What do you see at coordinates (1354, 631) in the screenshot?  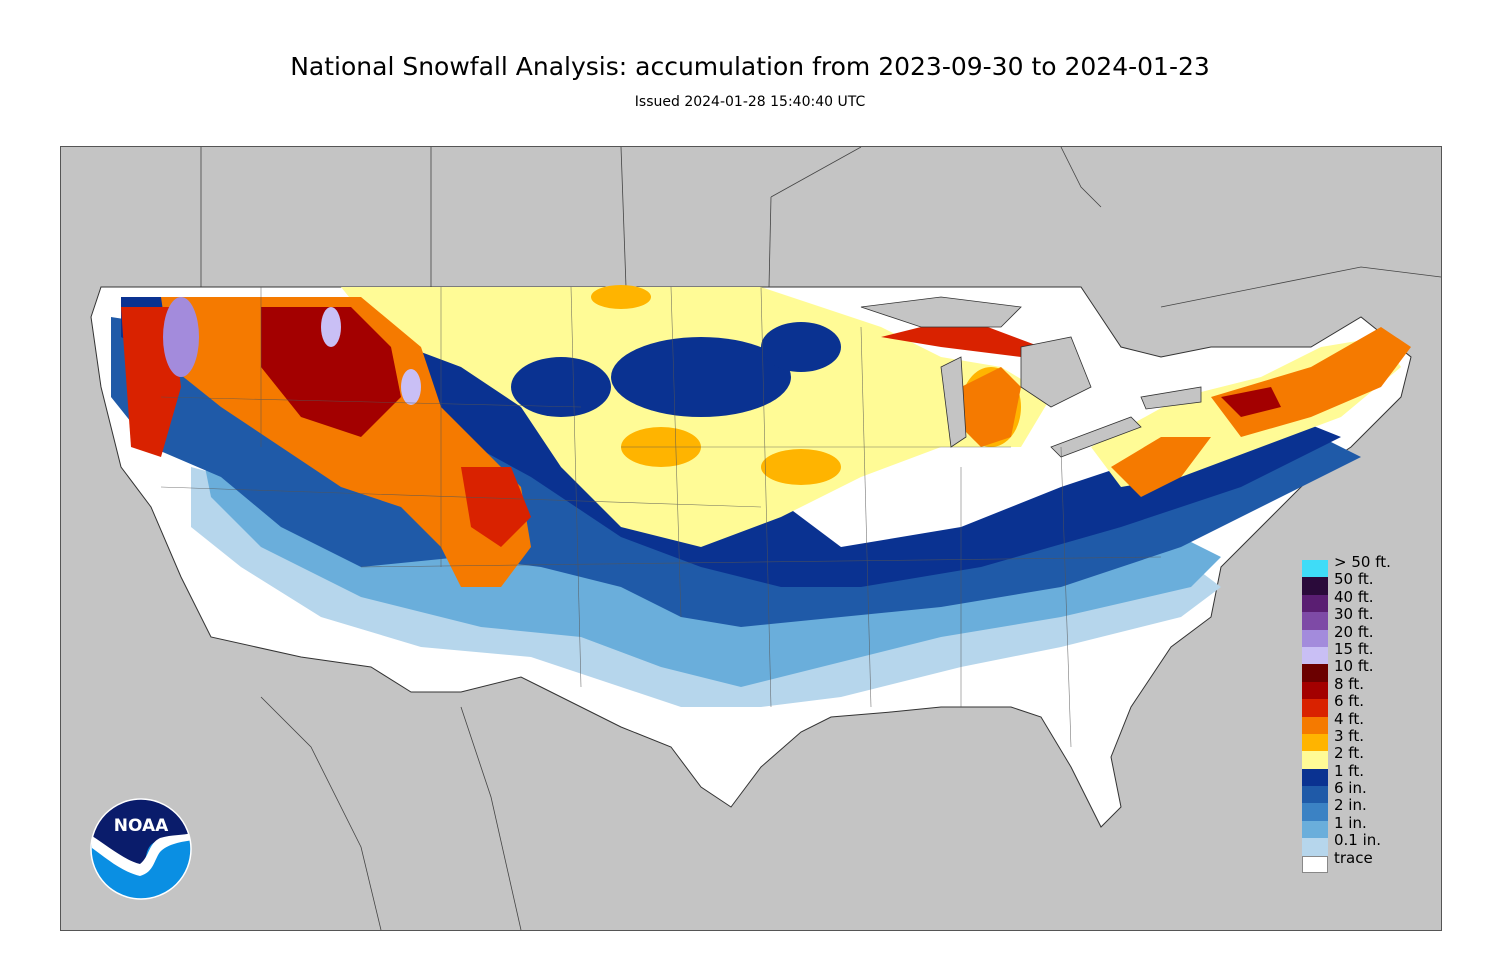 I see `legend-label: 20 ft.` at bounding box center [1354, 631].